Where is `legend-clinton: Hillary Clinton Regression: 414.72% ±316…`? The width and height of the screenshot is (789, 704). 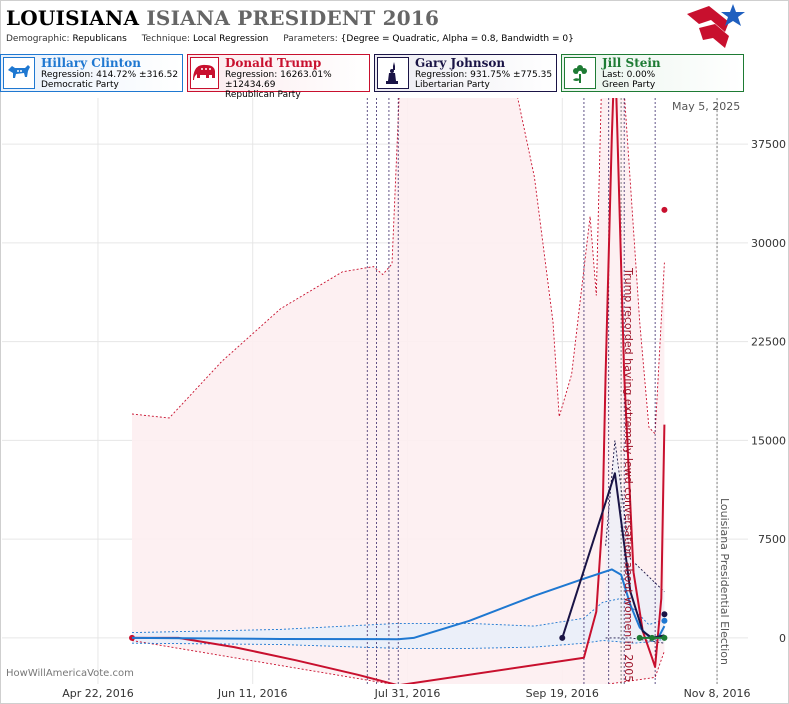 legend-clinton: Hillary Clinton Regression: 414.72% ±316… is located at coordinates (91, 73).